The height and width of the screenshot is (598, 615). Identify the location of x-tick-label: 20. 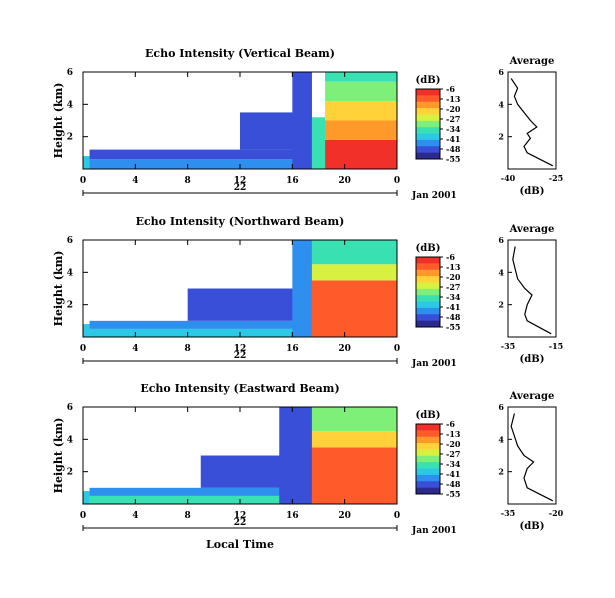
(344, 349).